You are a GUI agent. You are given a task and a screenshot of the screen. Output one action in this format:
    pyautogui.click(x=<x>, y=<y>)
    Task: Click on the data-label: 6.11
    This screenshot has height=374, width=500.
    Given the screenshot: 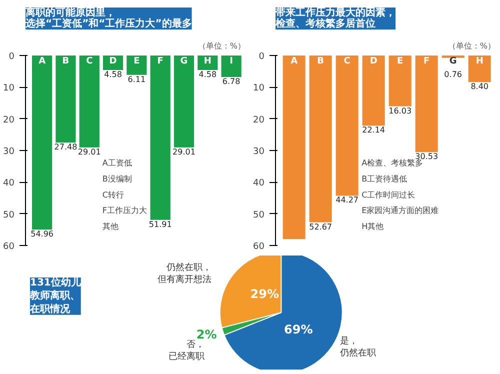 What is the action you would take?
    pyautogui.click(x=137, y=79)
    